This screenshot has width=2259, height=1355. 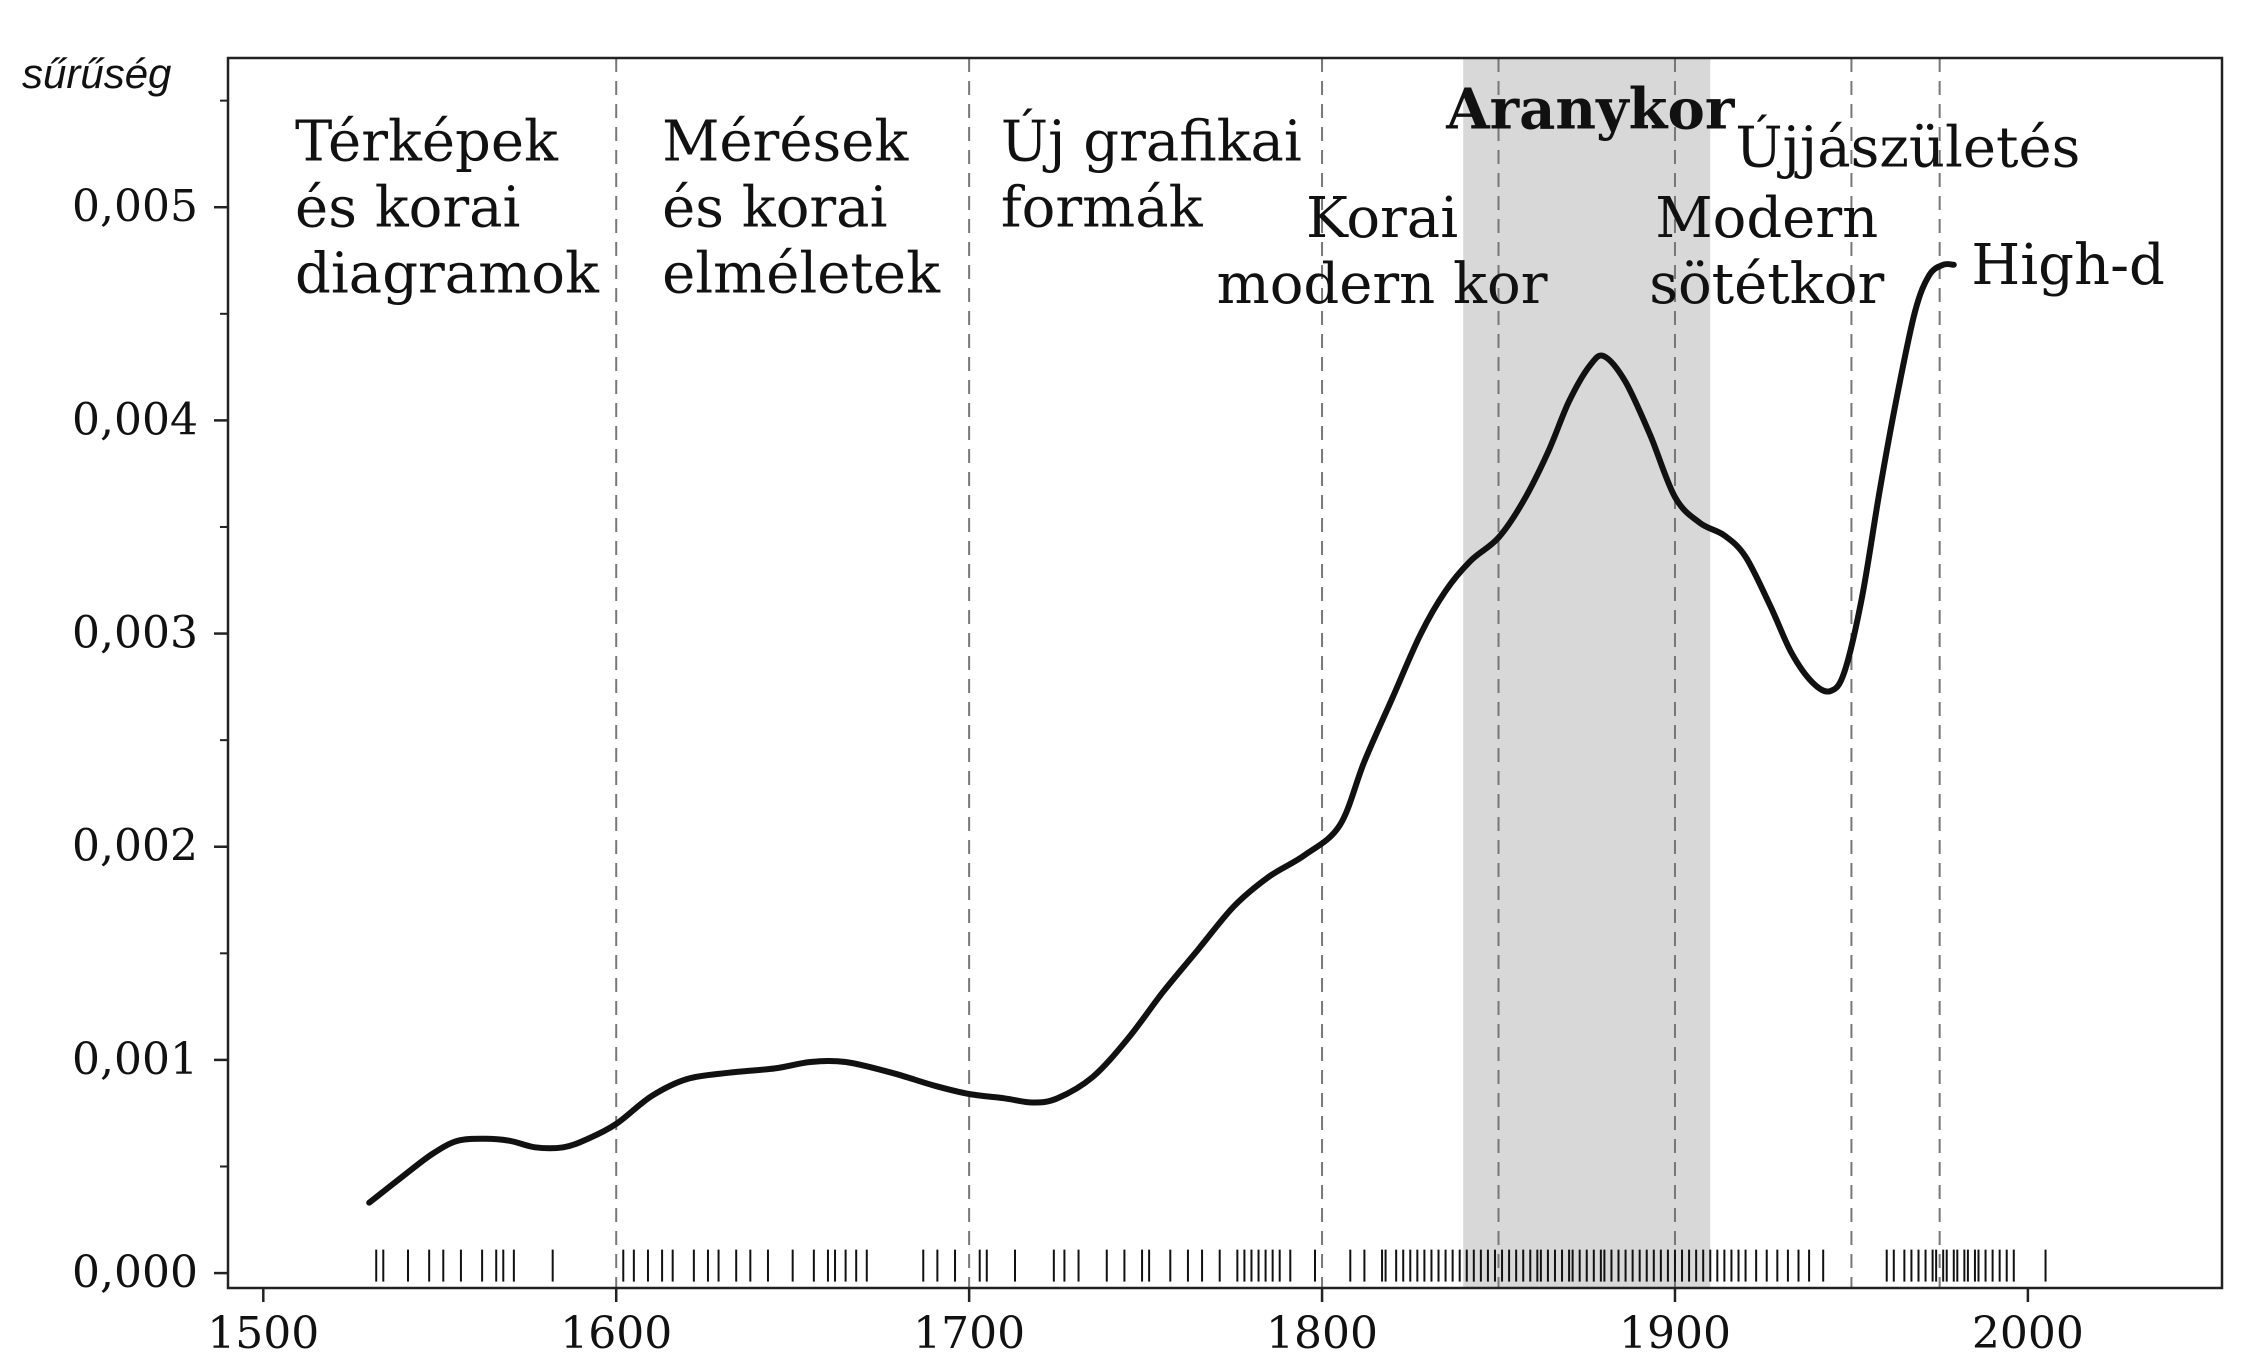 What do you see at coordinates (447, 273) in the screenshot?
I see `era-label-line: diagramok` at bounding box center [447, 273].